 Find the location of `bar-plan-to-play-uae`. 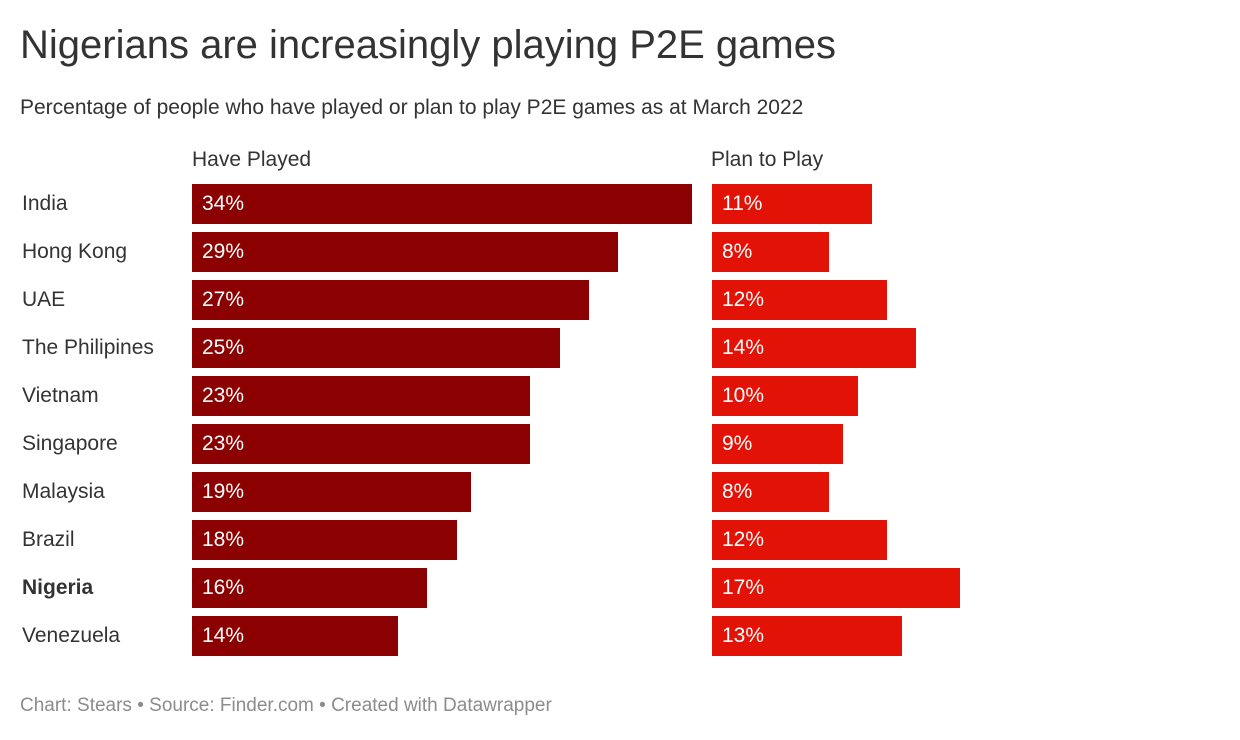

bar-plan-to-play-uae is located at coordinates (799, 300).